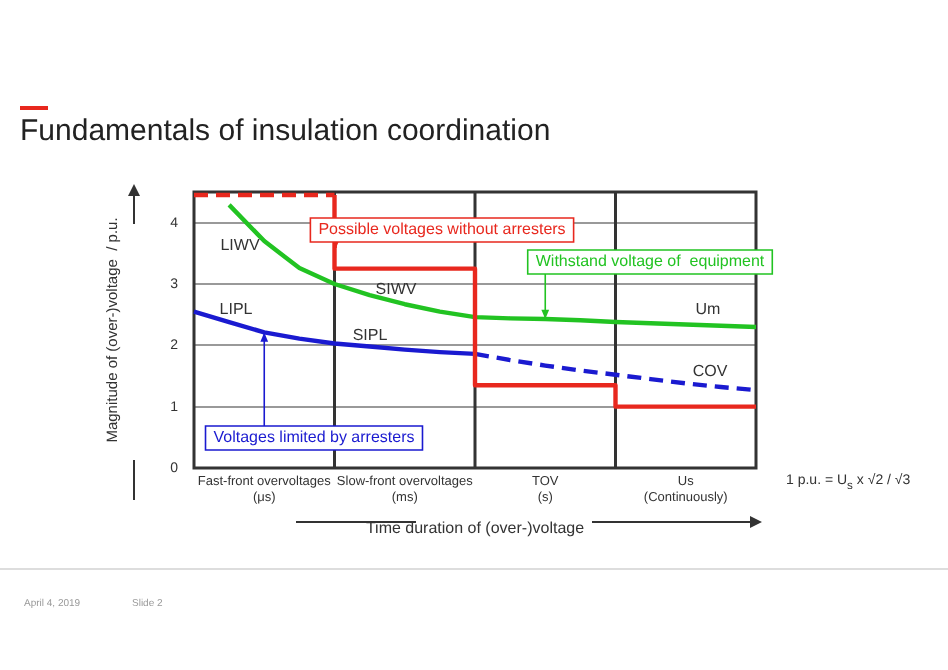 The width and height of the screenshot is (948, 670). I want to click on annotation: SIPL, so click(370, 335).